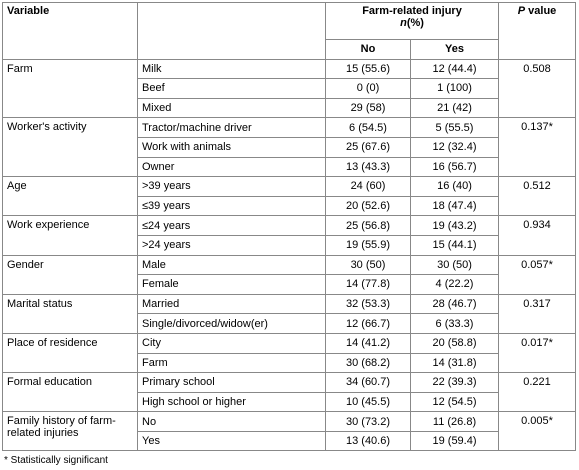  I want to click on table-row: Mixed 29 (58) 21 (42), so click(289, 108).